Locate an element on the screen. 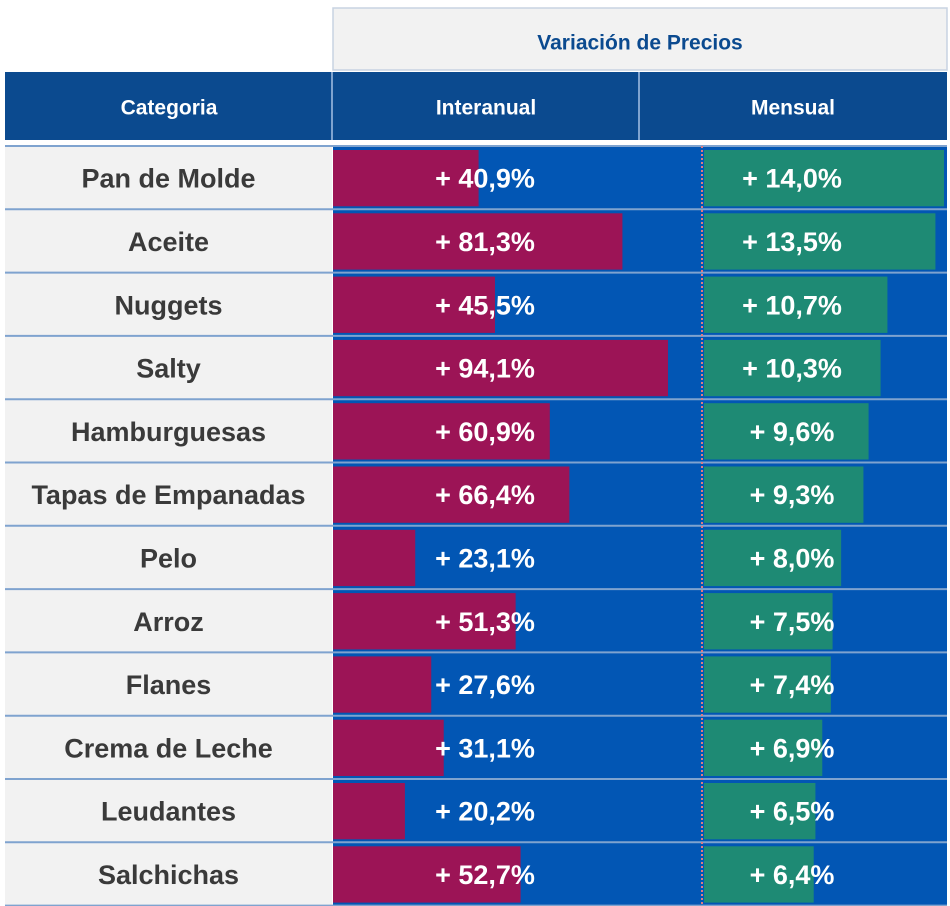 This screenshot has width=950, height=906. table-row: Tapas de Empanadas + 66,4% + 9,3% is located at coordinates (476, 493).